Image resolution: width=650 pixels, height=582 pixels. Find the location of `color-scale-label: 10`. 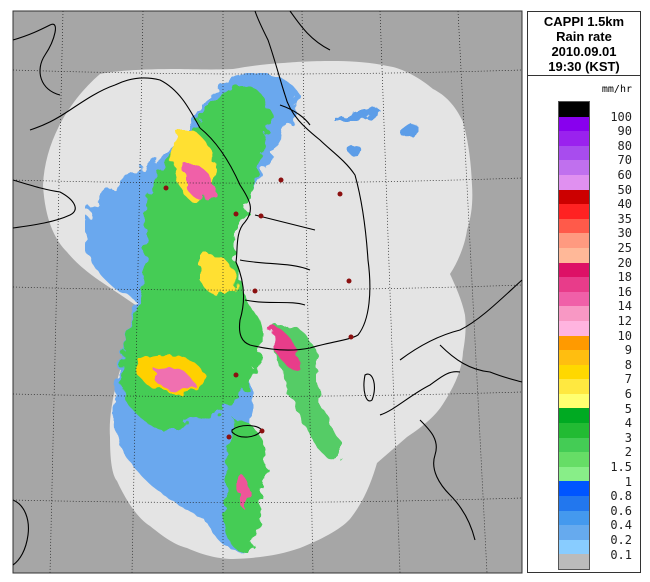

color-scale-label: 10 is located at coordinates (624, 335).